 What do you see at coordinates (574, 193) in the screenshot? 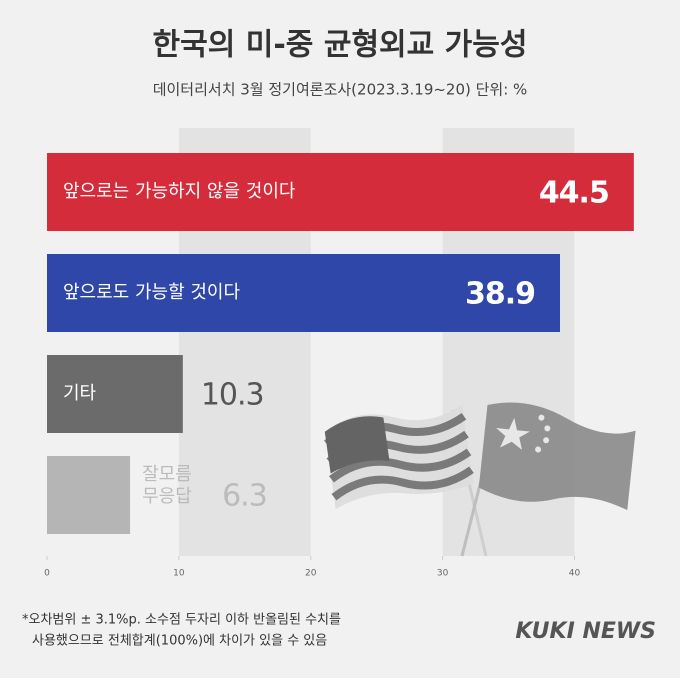
I see `value-label: 44.5` at bounding box center [574, 193].